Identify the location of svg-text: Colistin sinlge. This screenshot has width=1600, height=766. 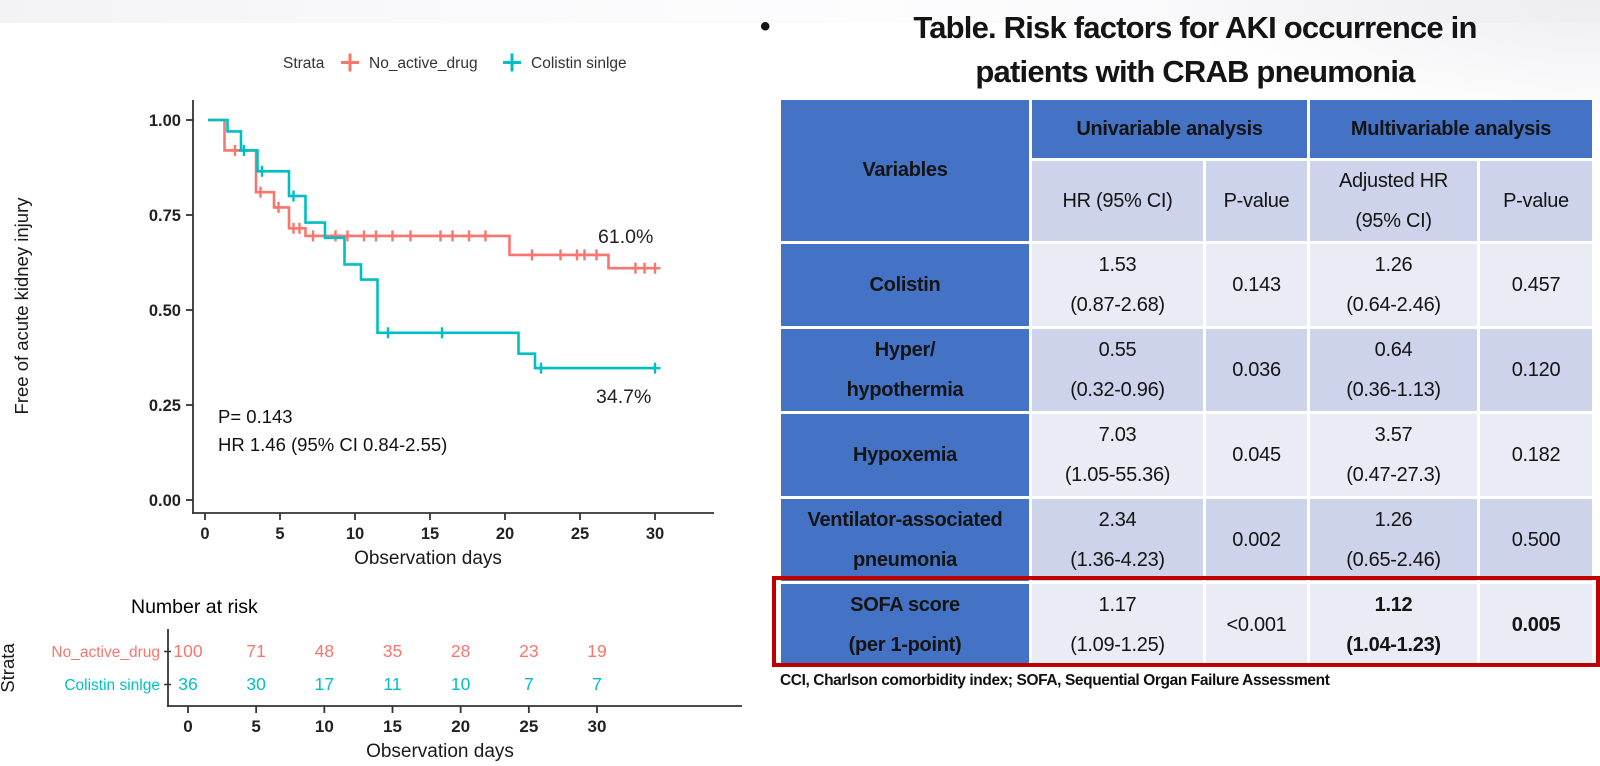
(579, 63).